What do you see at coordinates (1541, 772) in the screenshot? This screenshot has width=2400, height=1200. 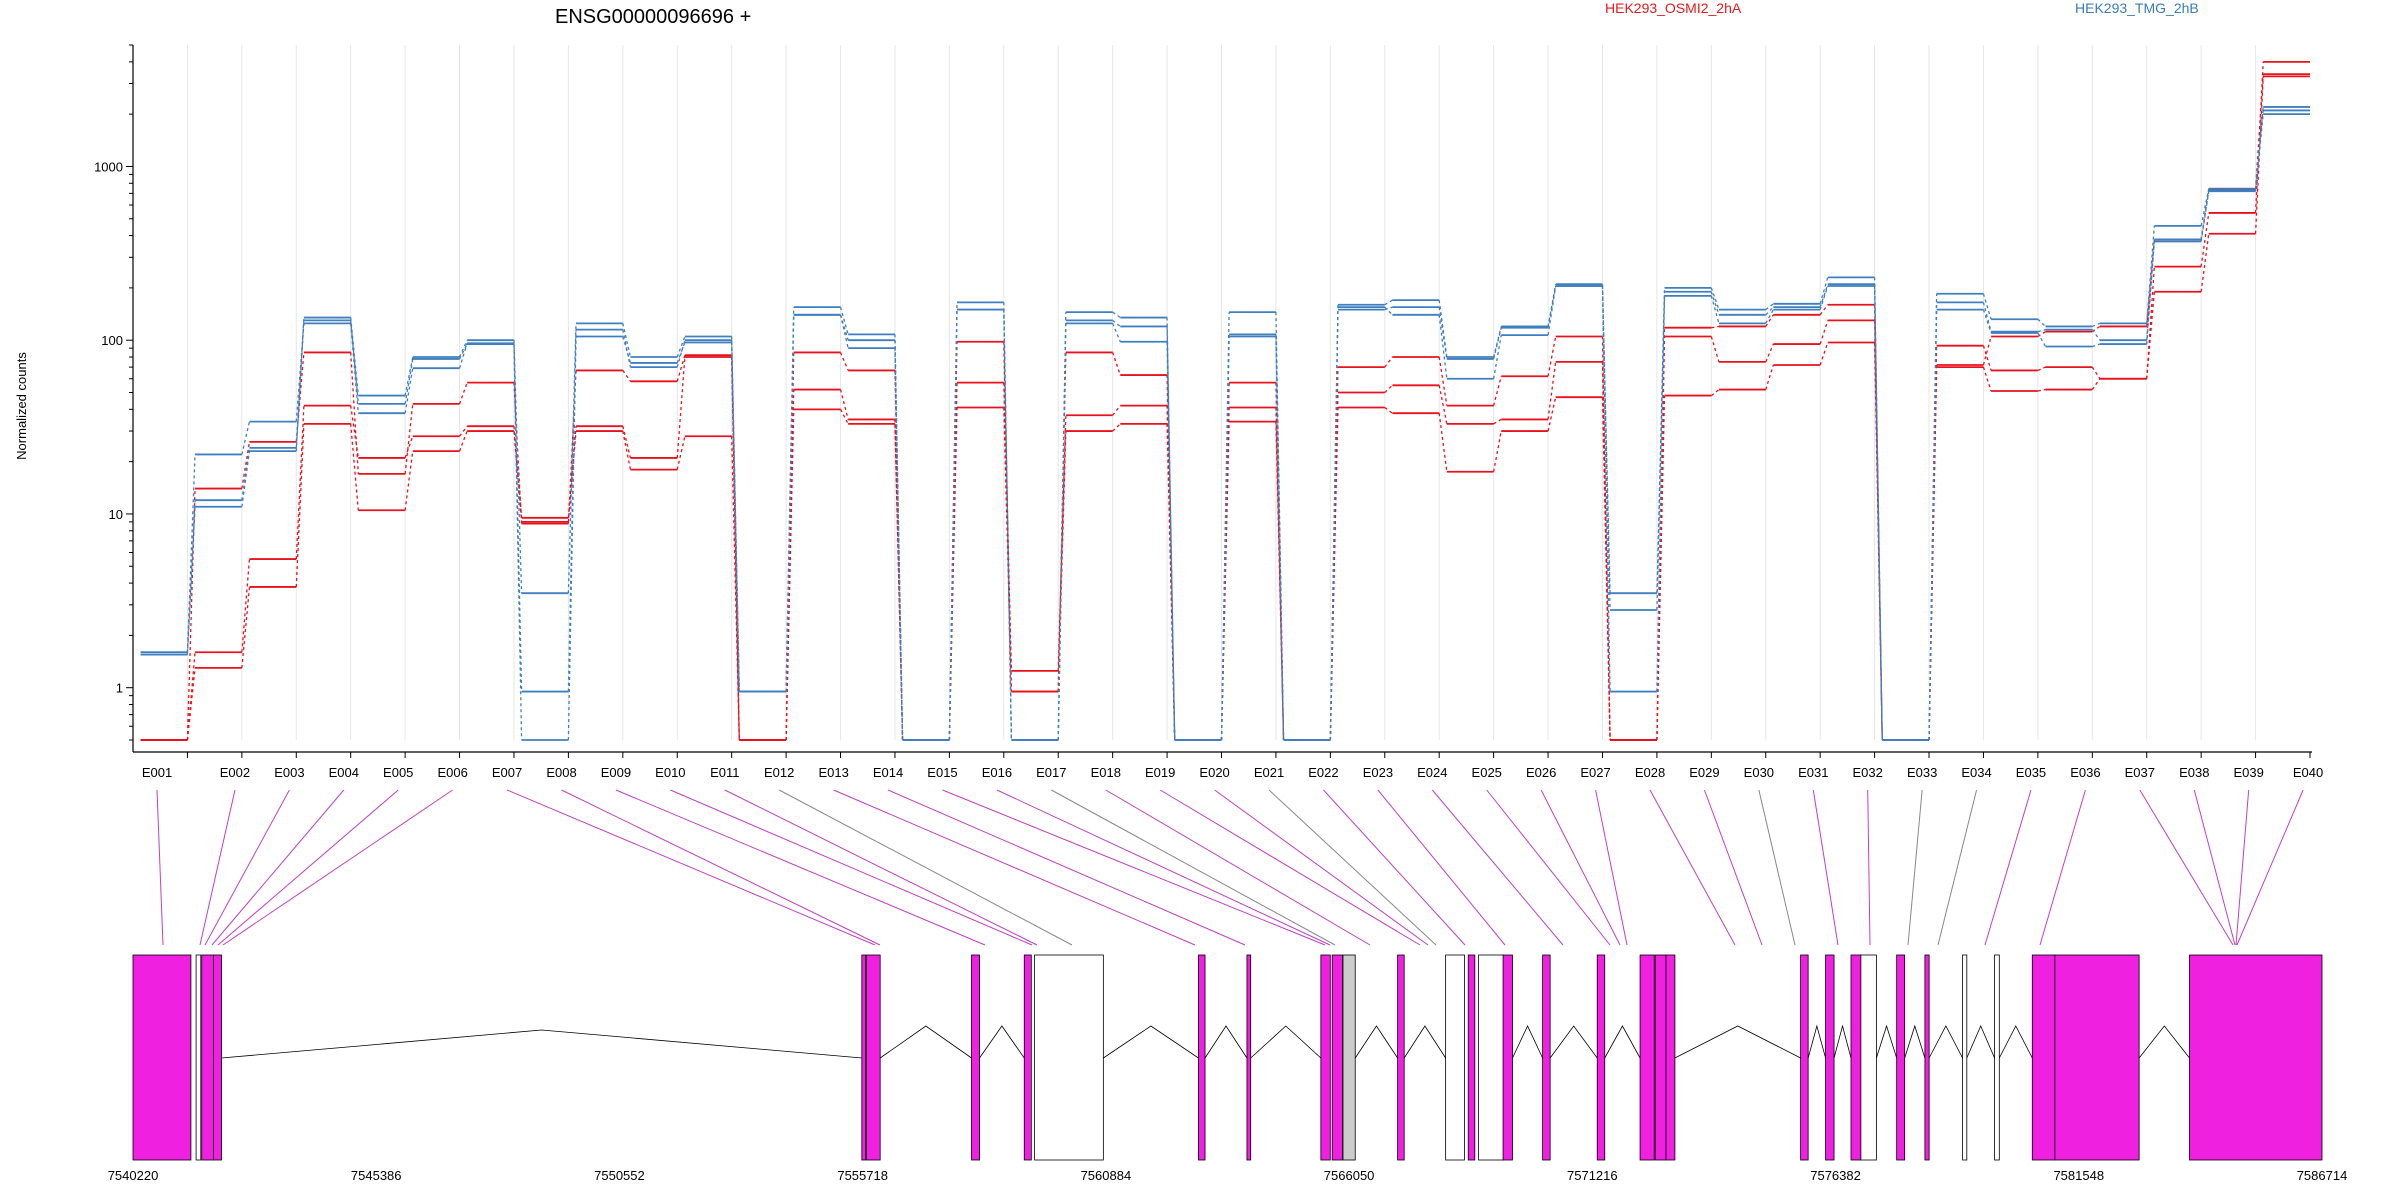 I see `x-tick-label: E026` at bounding box center [1541, 772].